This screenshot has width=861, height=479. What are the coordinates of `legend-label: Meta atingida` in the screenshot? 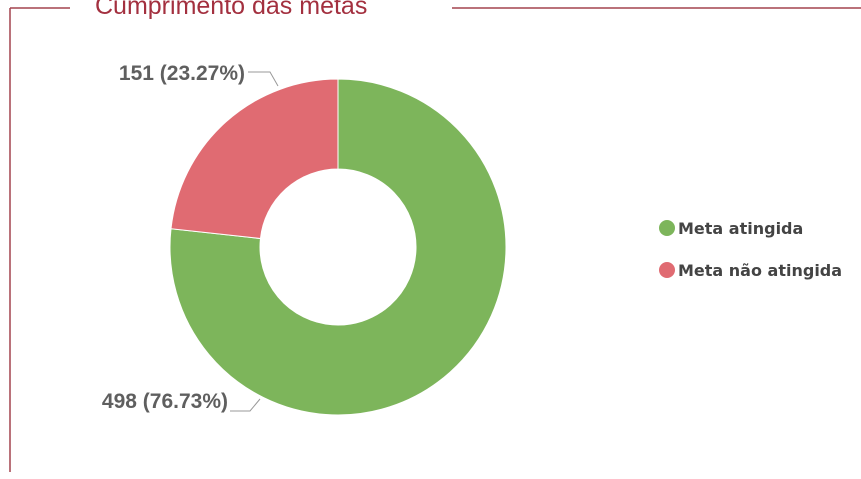 It's located at (740, 228).